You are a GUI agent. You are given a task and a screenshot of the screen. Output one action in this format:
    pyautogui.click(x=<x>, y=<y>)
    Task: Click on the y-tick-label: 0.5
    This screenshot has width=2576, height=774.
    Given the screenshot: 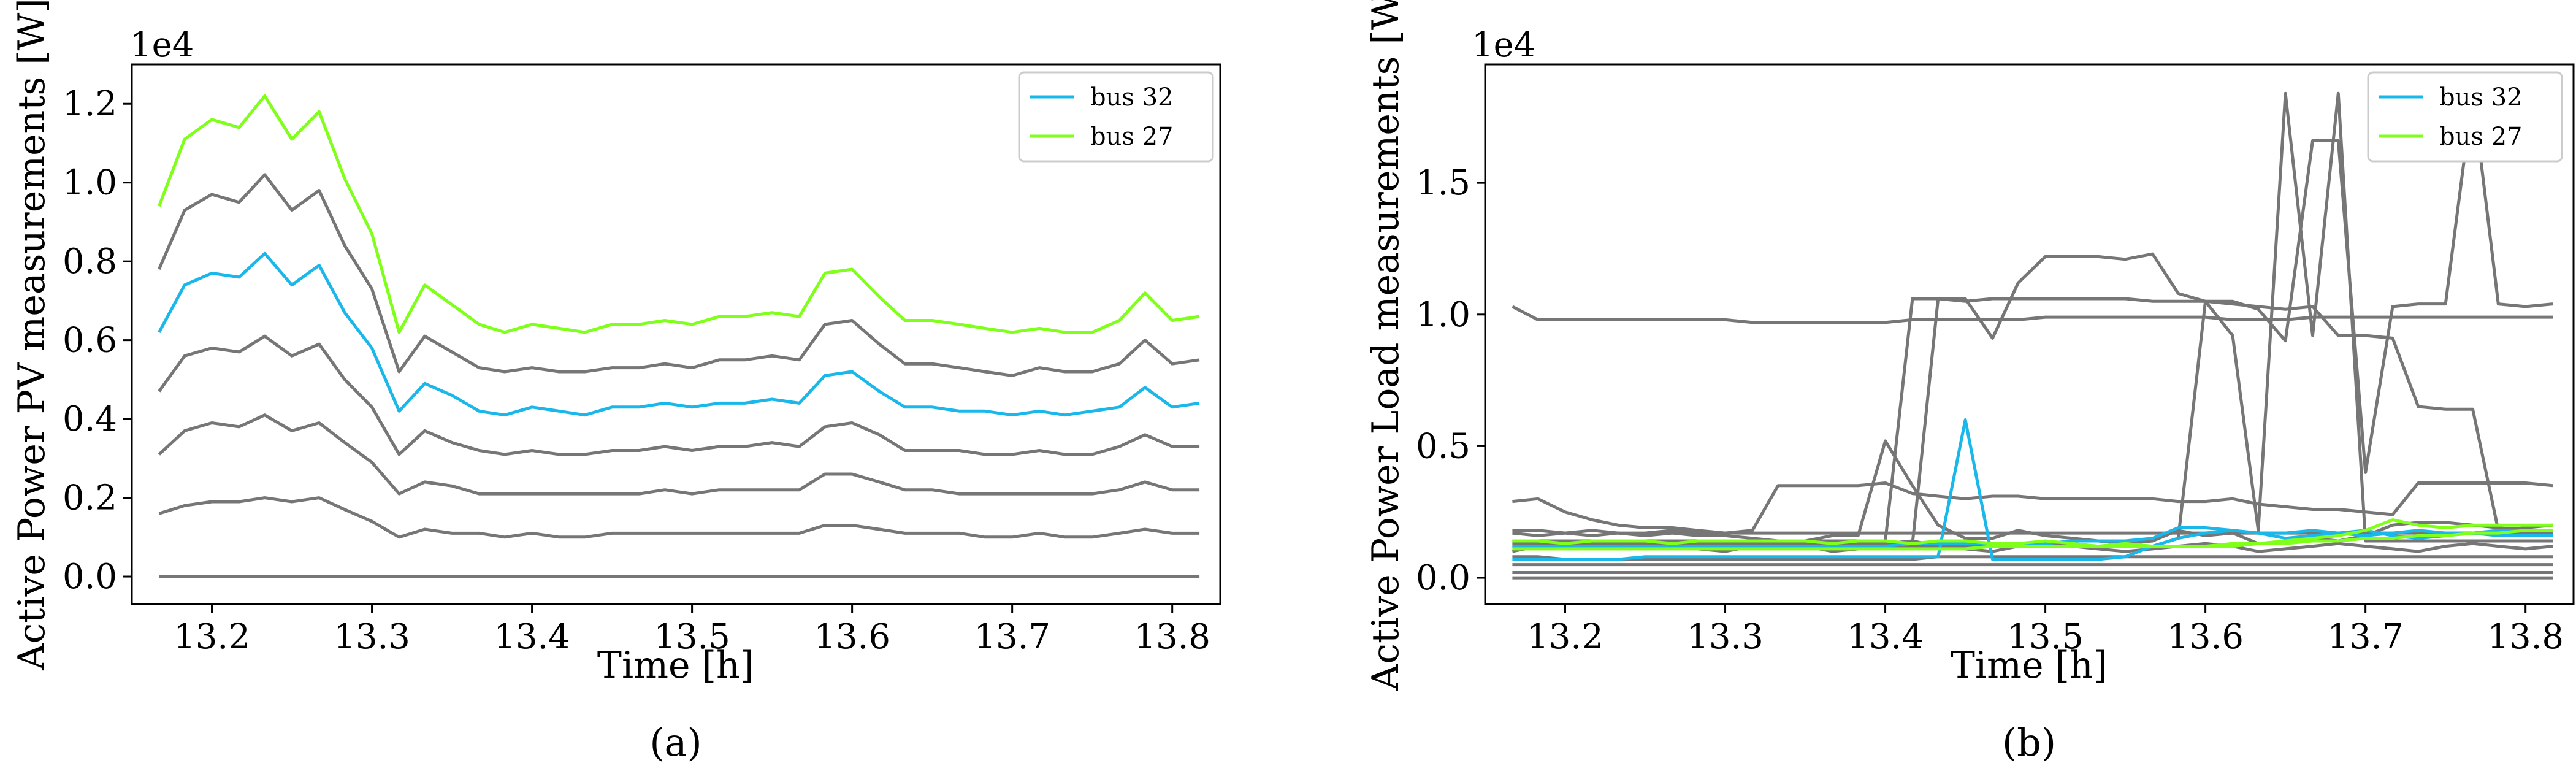 What is the action you would take?
    pyautogui.click(x=1443, y=446)
    